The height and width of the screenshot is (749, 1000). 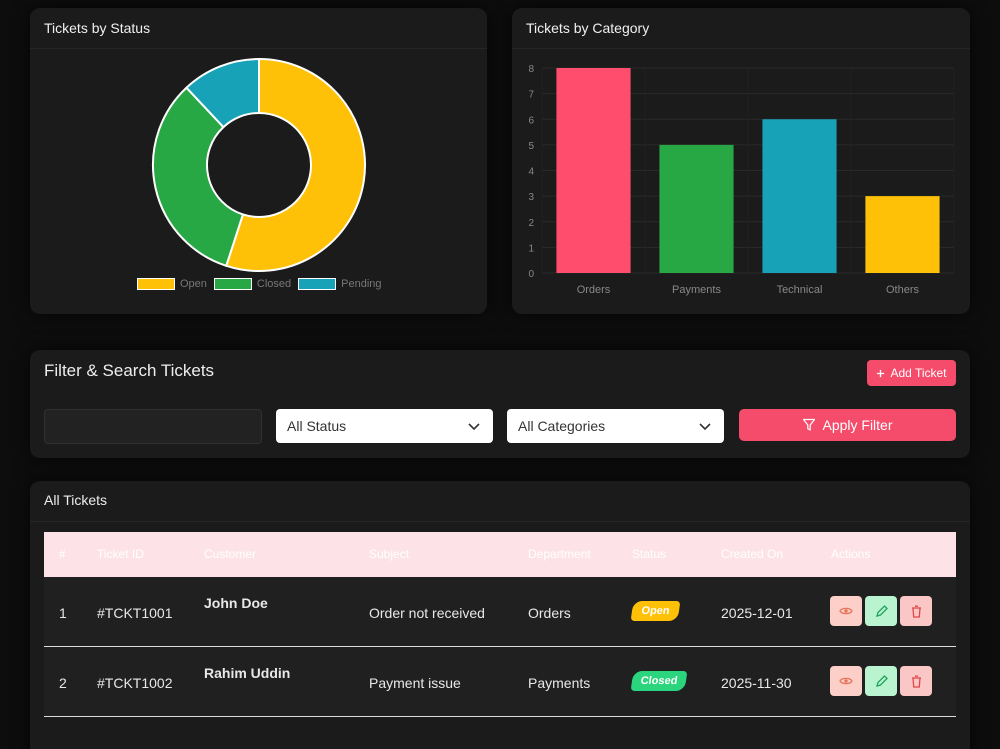 What do you see at coordinates (549, 613) in the screenshot?
I see `ticket-department: Orders` at bounding box center [549, 613].